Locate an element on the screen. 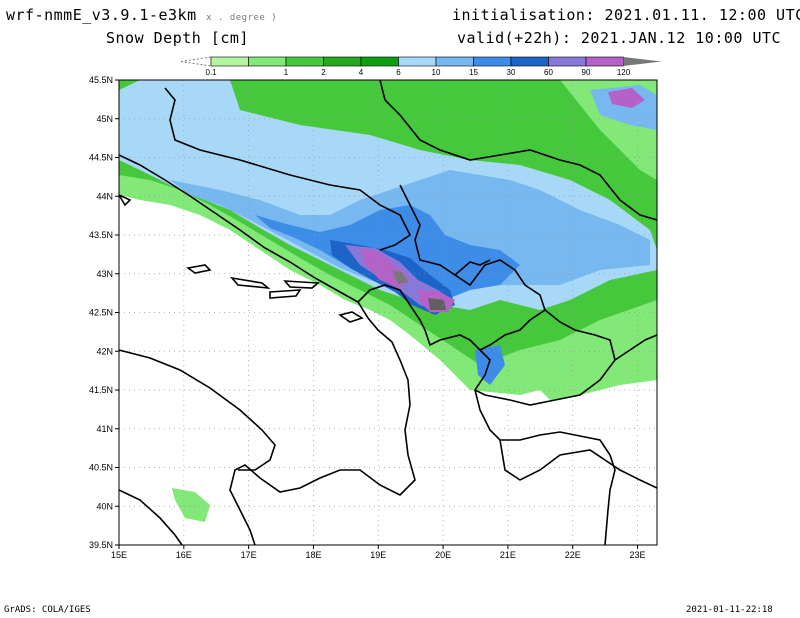 This screenshot has height=618, width=800. latitude-label: 41N is located at coordinates (104, 429).